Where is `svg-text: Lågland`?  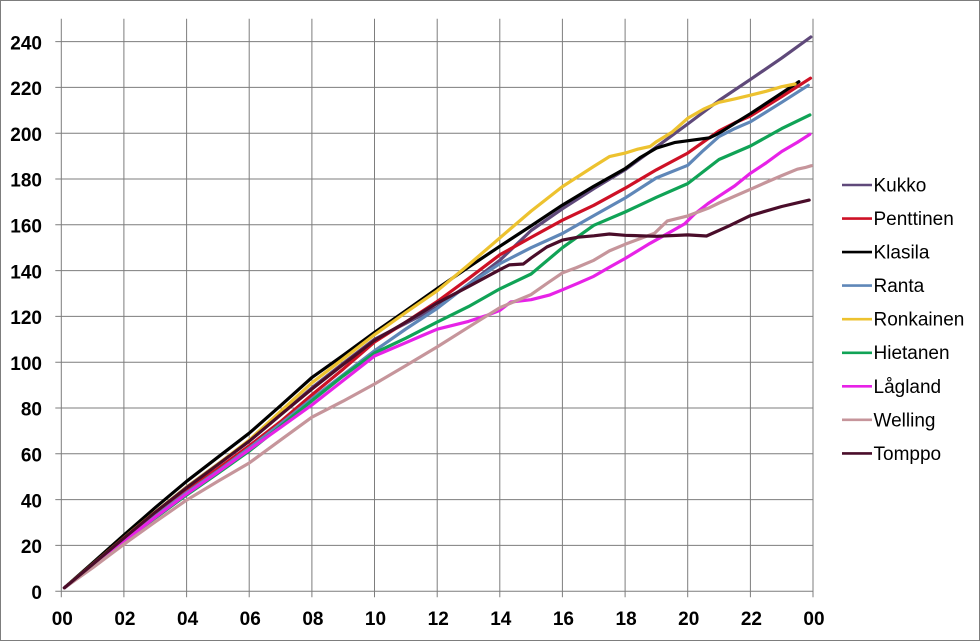
svg-text: Lågland is located at coordinates (908, 387).